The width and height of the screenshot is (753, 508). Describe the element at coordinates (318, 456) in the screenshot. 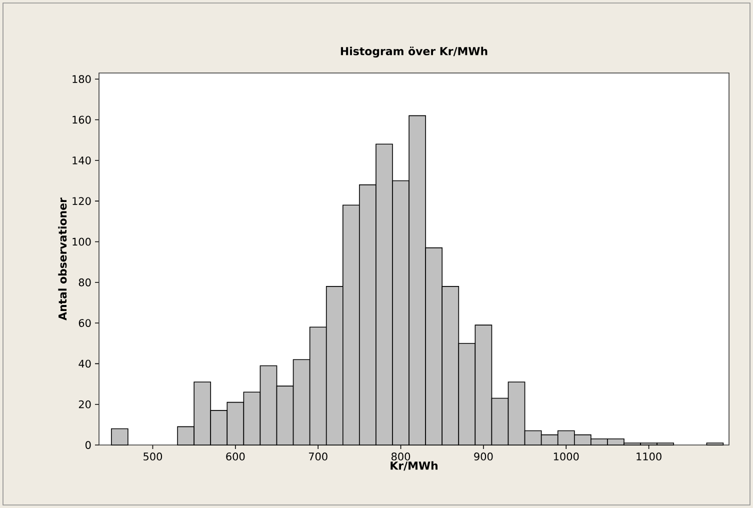

I see `x-tick-label: 700` at that location.